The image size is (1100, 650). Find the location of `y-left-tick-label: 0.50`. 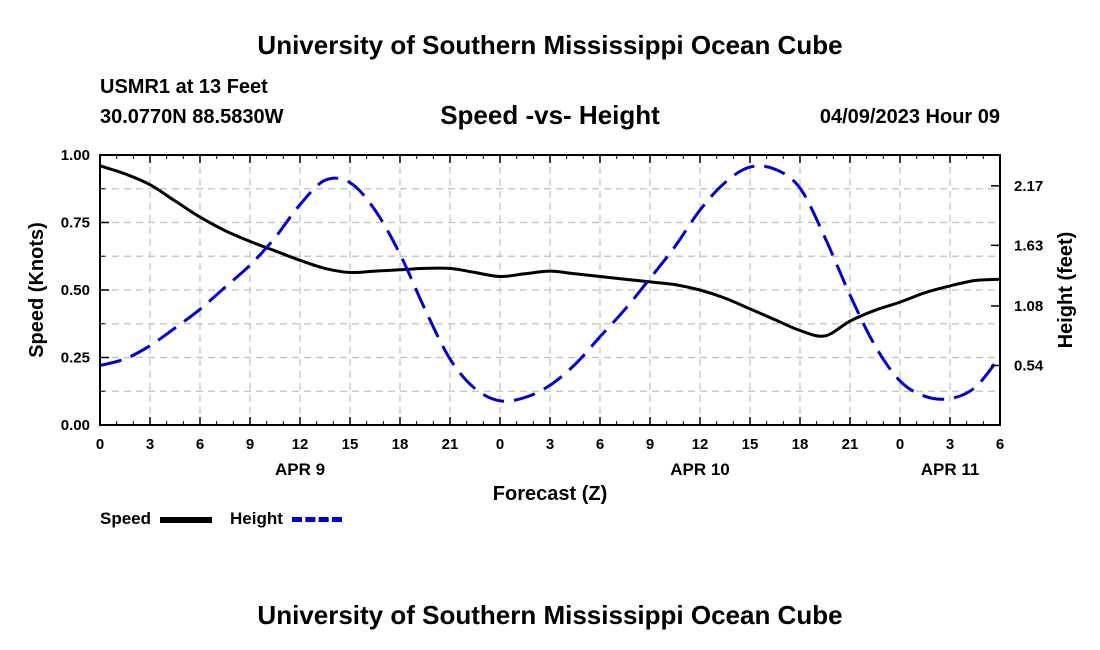

y-left-tick-label: 0.50 is located at coordinates (75, 290).